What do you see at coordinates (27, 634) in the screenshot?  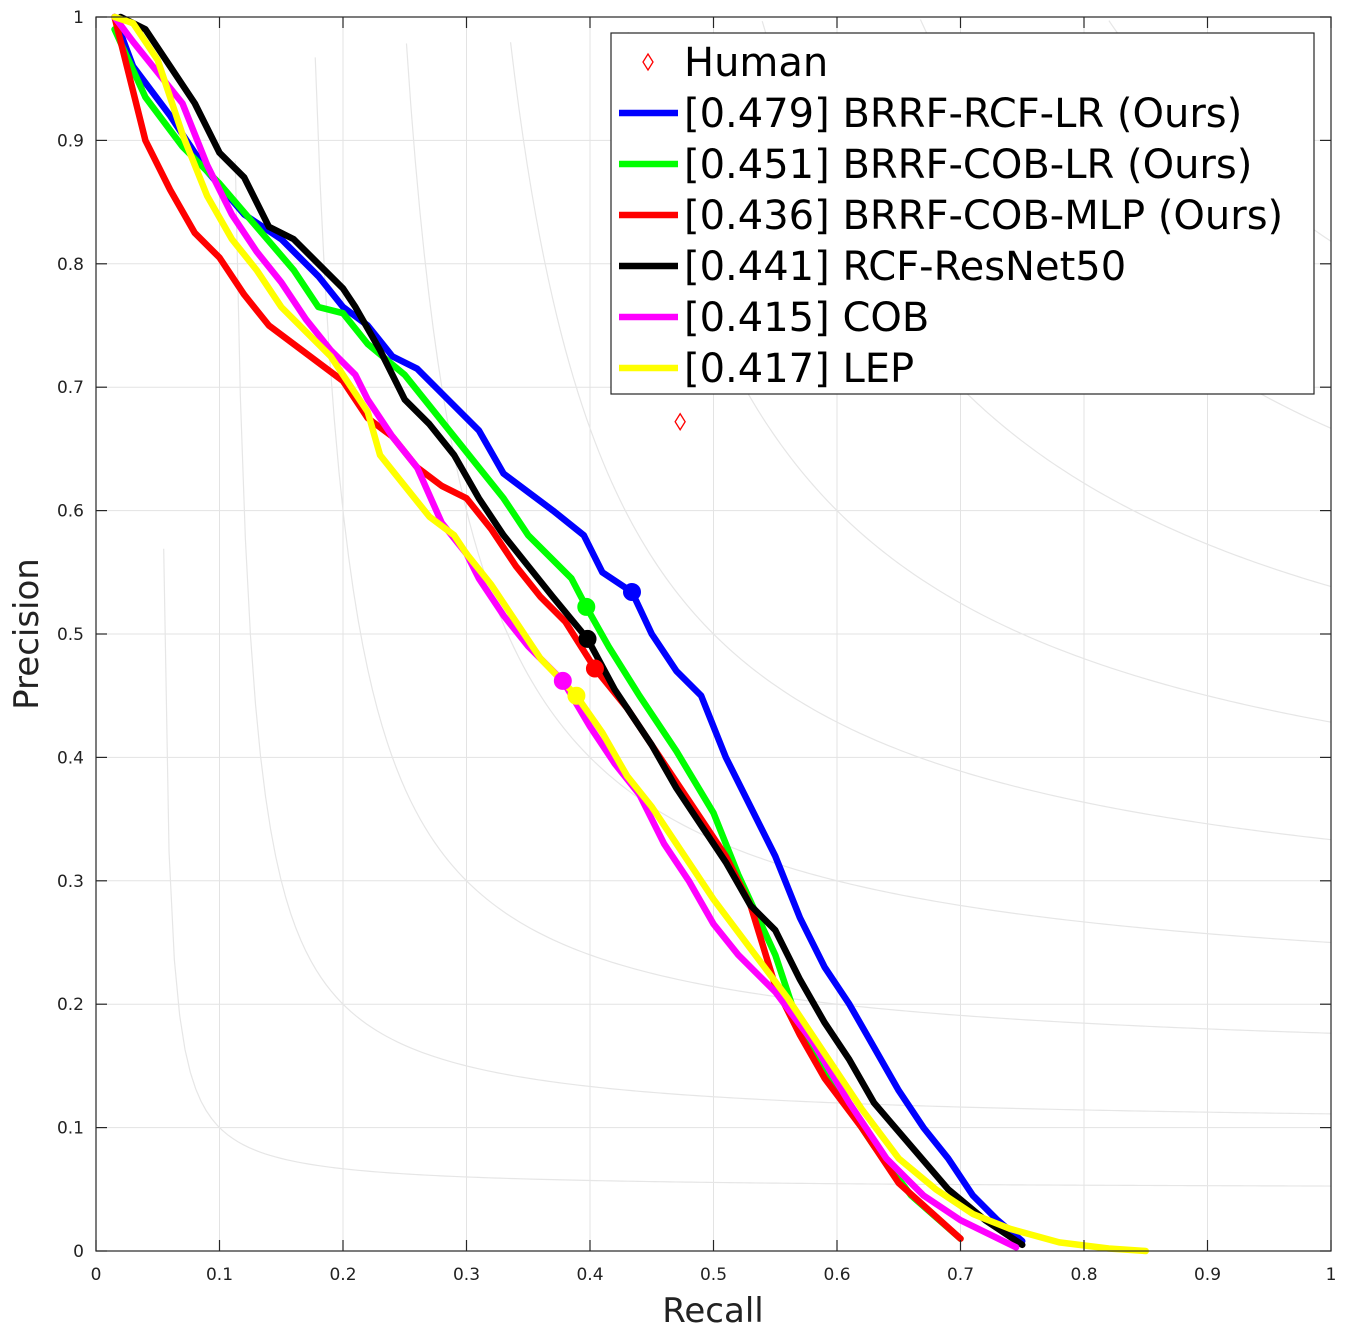 I see `y-axis-label: Precision` at bounding box center [27, 634].